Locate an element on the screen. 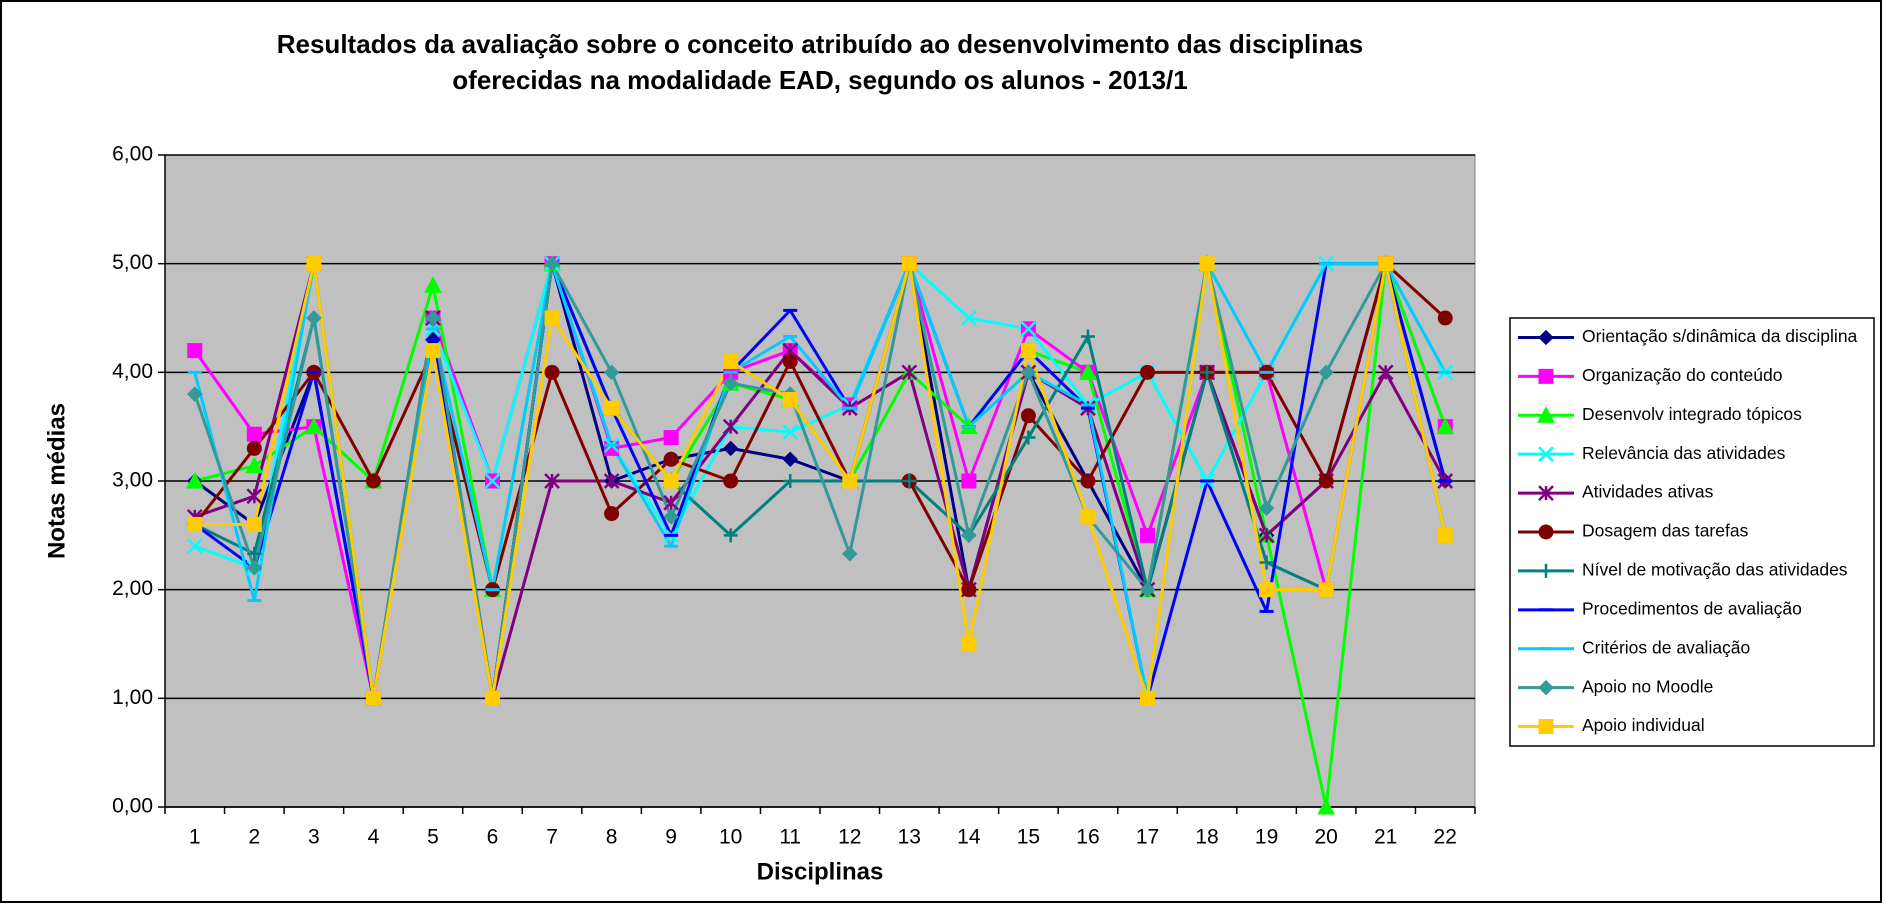 This screenshot has height=904, width=1883. legend-label: Organização do conteúdo is located at coordinates (1682, 375).